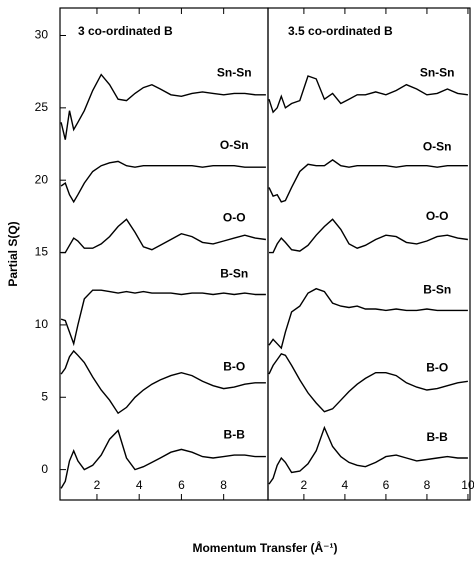 The height and width of the screenshot is (567, 474). I want to click on y-tick-label: 15, so click(42, 252).